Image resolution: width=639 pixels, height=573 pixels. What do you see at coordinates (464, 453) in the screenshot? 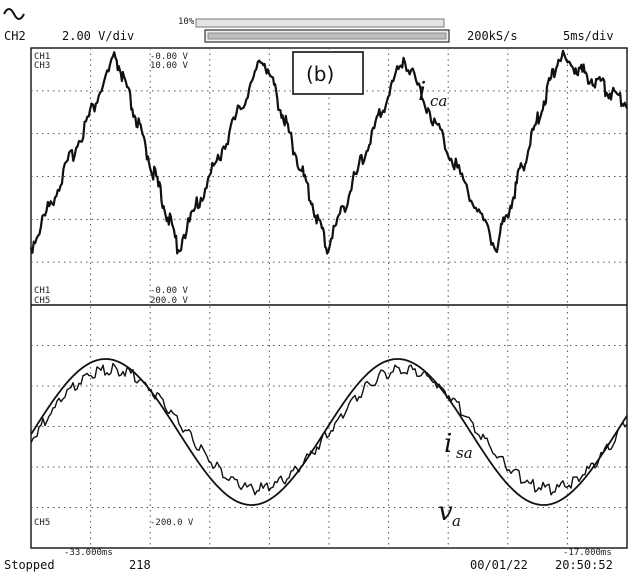
I see `label-isa-sub: sa` at bounding box center [464, 453].